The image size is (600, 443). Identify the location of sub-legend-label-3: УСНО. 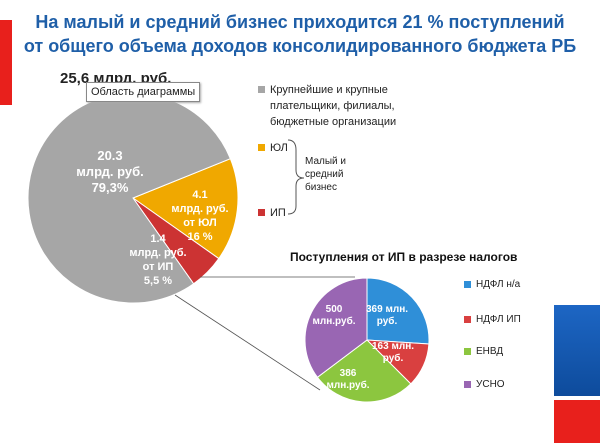
(490, 384).